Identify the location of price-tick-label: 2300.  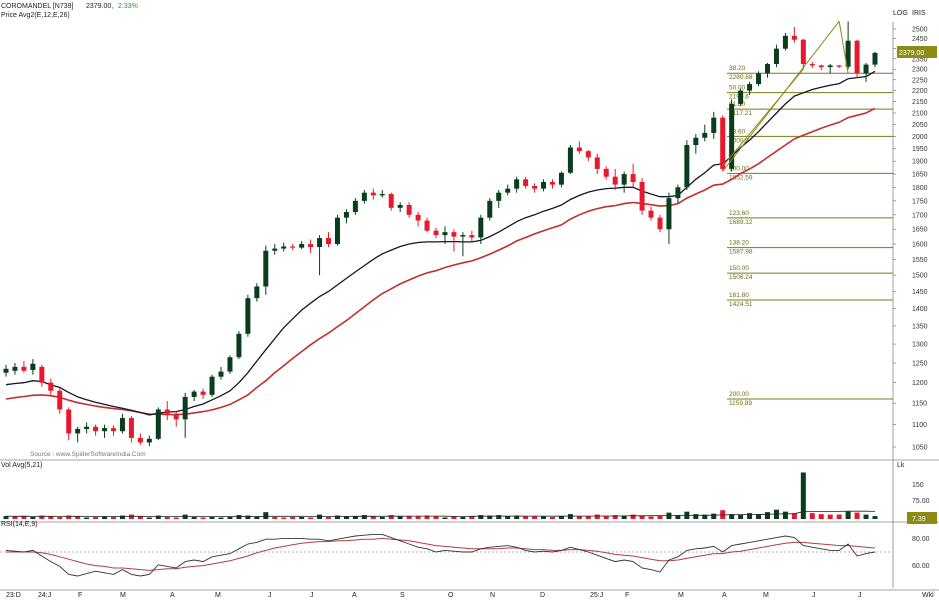
(920, 70).